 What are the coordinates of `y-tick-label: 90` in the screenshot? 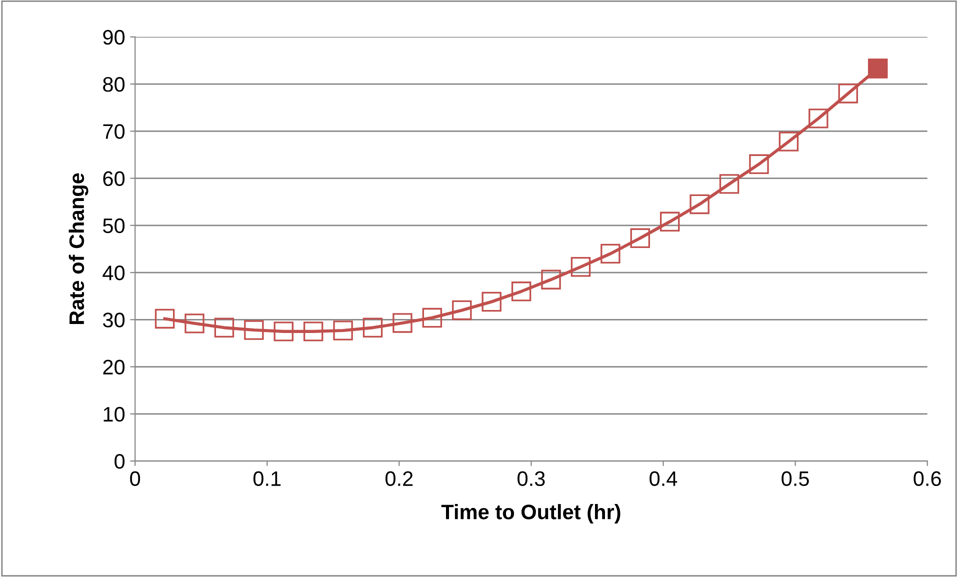 It's located at (114, 37).